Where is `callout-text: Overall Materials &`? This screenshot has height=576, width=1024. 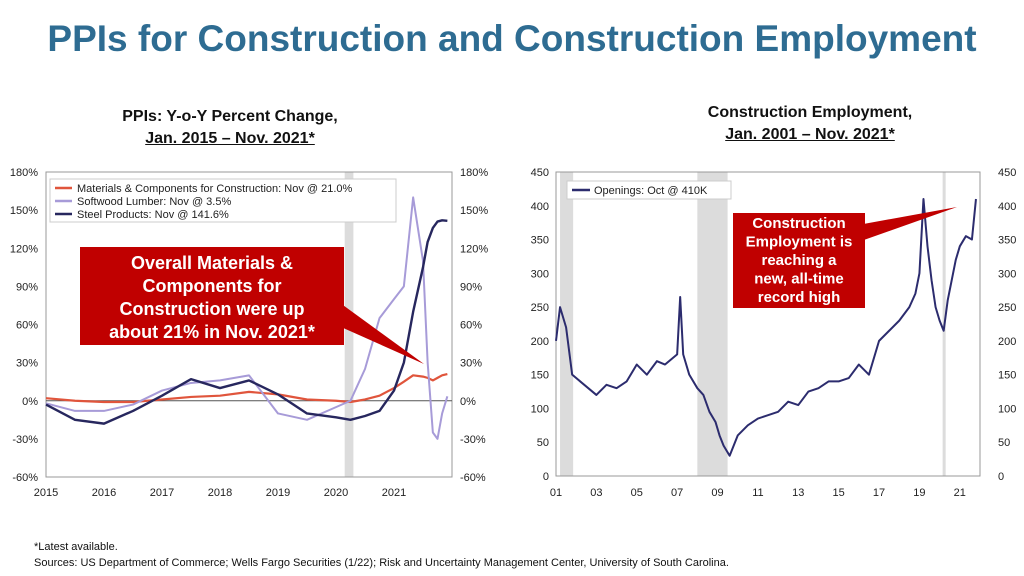 callout-text: Overall Materials & is located at coordinates (212, 263).